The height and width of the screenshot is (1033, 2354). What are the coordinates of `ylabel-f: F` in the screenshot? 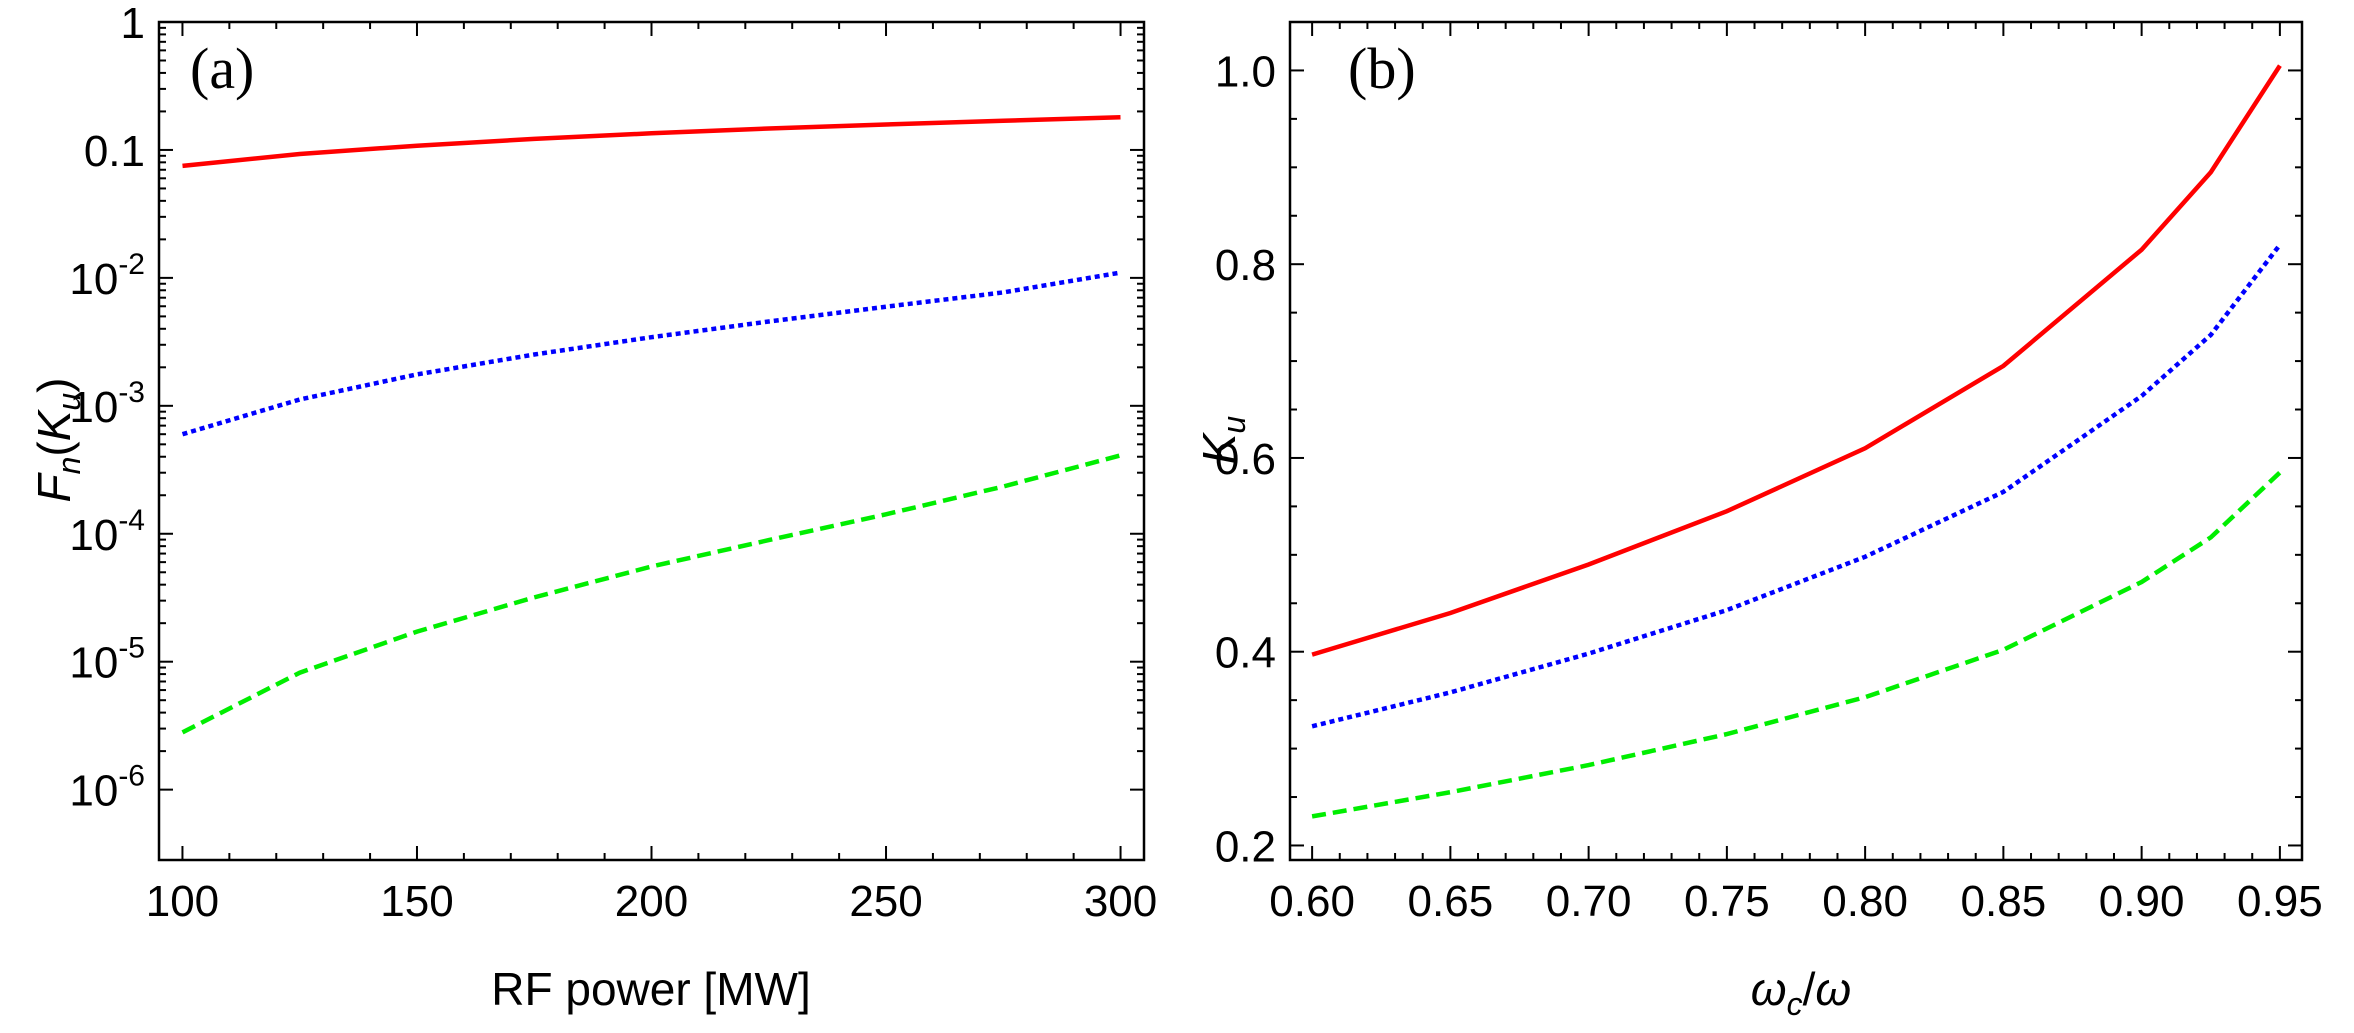 It's located at (54, 487).